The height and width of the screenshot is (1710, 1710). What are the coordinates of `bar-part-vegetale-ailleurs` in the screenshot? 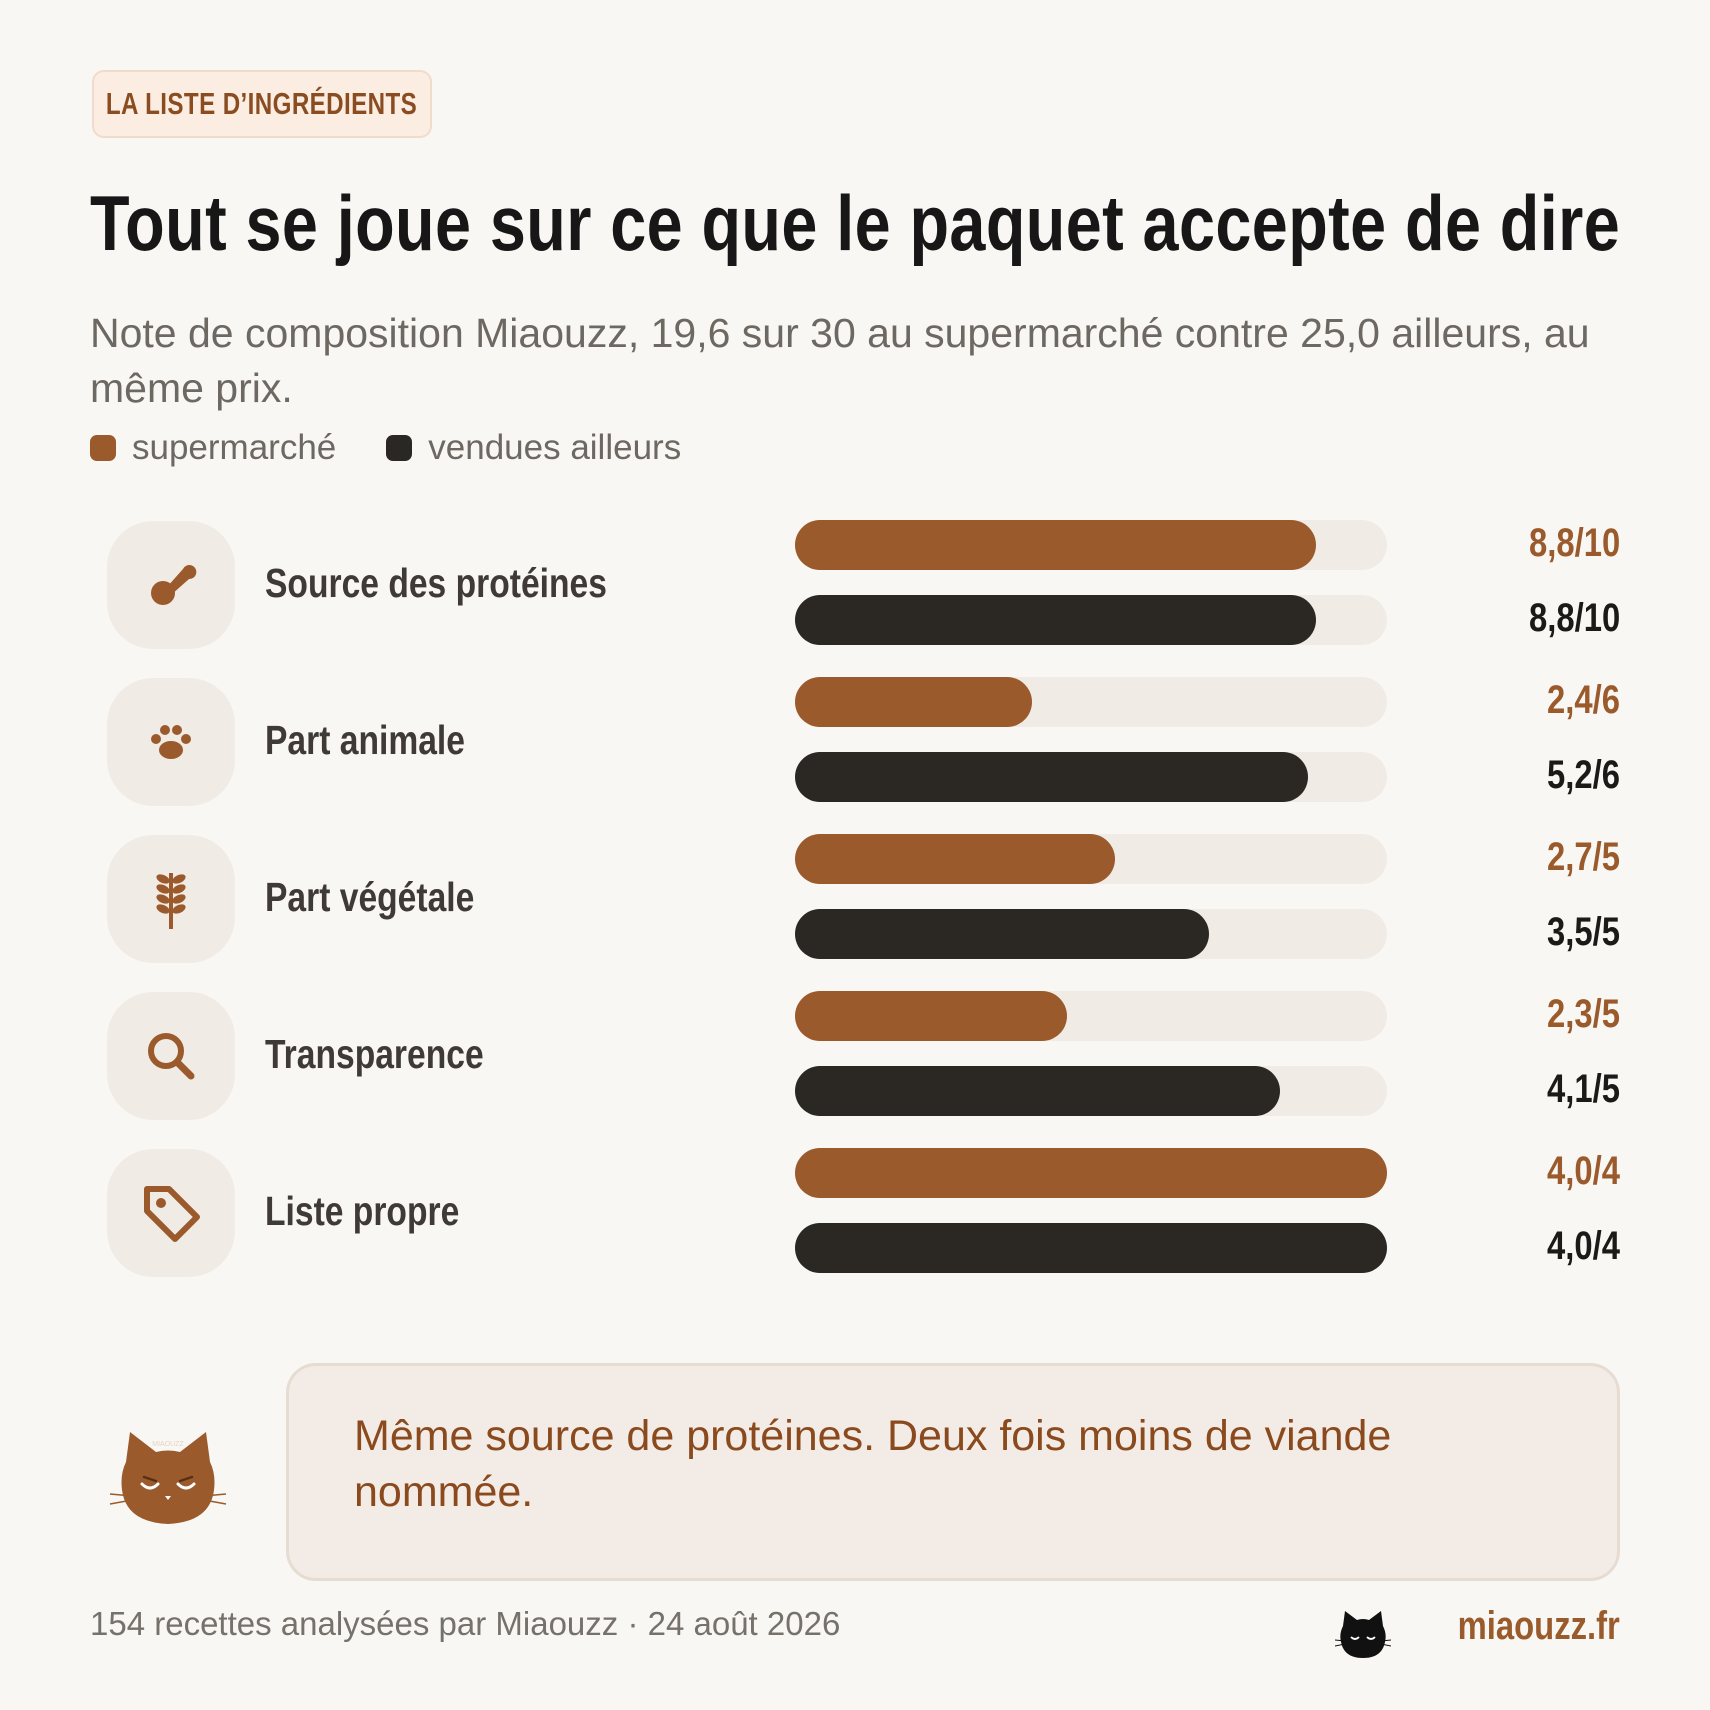 It's located at (1002, 934).